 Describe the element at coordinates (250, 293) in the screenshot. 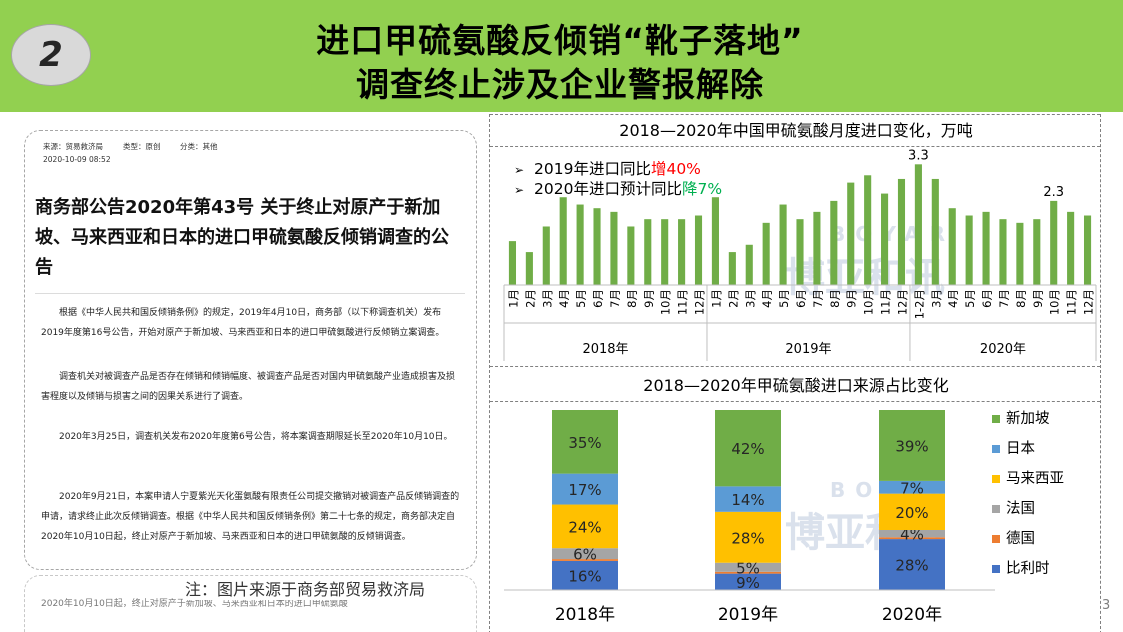

I see `doc-divider` at that location.